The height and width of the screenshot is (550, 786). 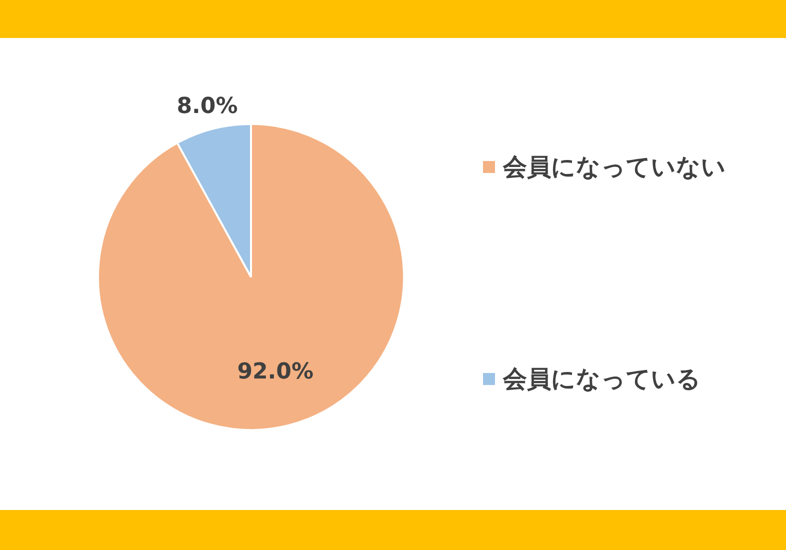 What do you see at coordinates (602, 379) in the screenshot?
I see `legend-label: 会員になっている` at bounding box center [602, 379].